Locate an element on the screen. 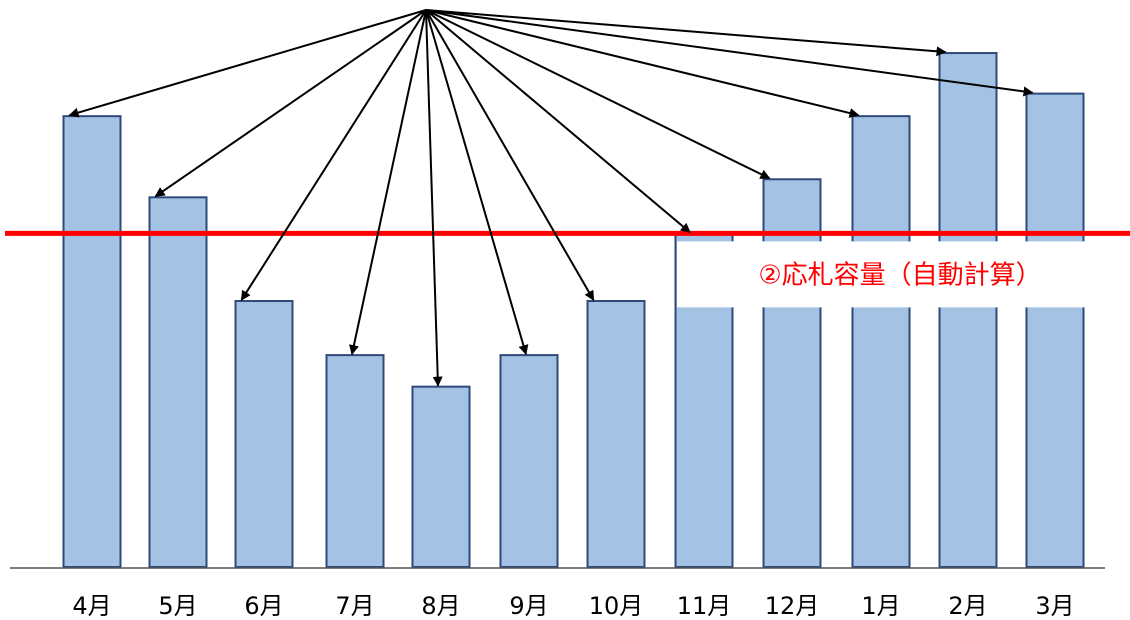  x-tick-label: 1月 is located at coordinates (880, 606).